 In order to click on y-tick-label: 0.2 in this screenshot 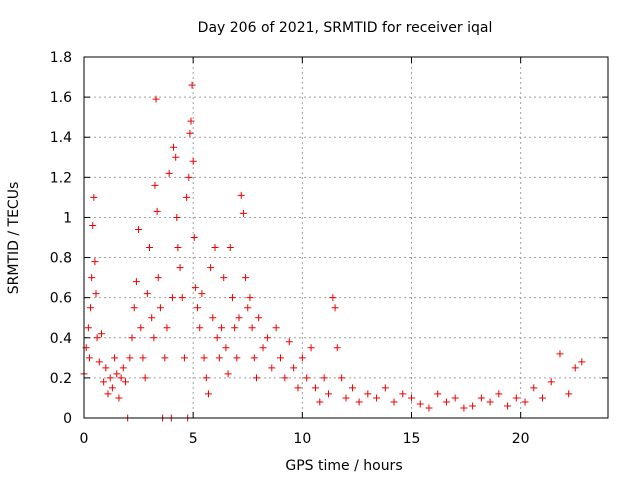, I will do `click(61, 379)`.